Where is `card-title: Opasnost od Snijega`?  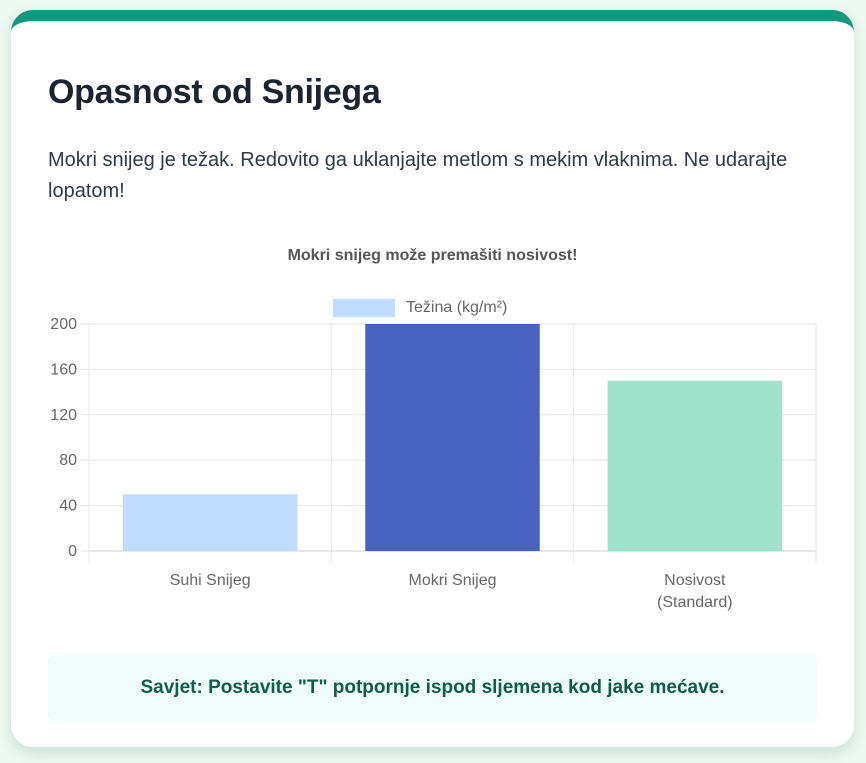 card-title: Opasnost od Snijega is located at coordinates (214, 92).